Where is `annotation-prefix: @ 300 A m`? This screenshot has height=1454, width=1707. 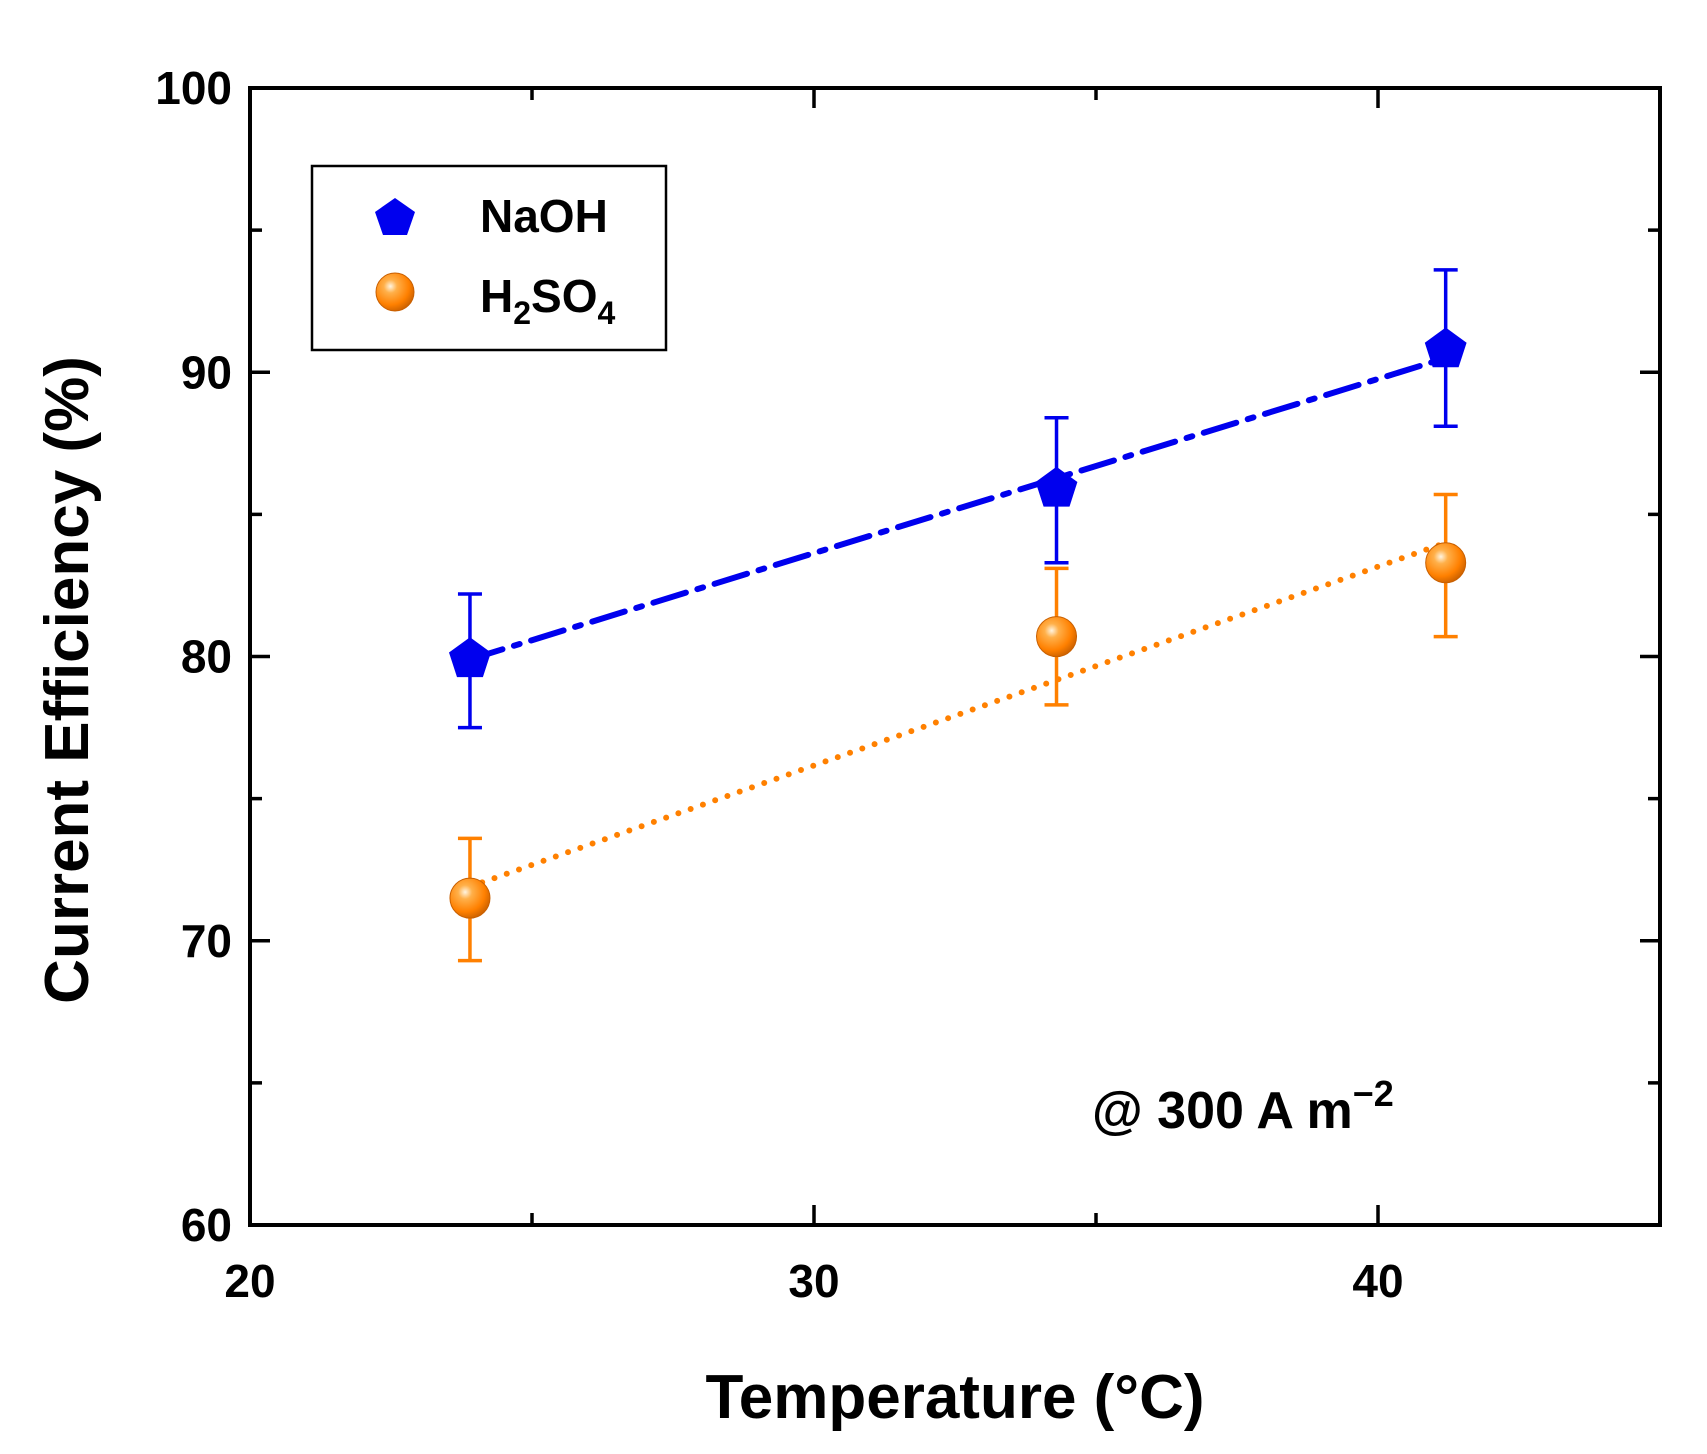 annotation-prefix: @ 300 A m is located at coordinates (1222, 1111).